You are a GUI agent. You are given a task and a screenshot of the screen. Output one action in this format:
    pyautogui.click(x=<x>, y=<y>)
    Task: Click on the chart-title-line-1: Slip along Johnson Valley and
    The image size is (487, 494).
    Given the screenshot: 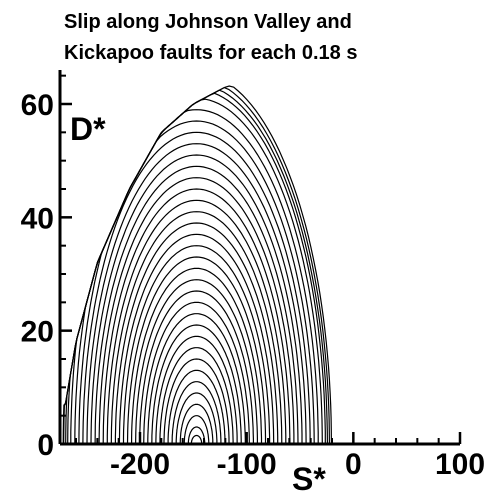 What is the action you would take?
    pyautogui.click(x=208, y=22)
    